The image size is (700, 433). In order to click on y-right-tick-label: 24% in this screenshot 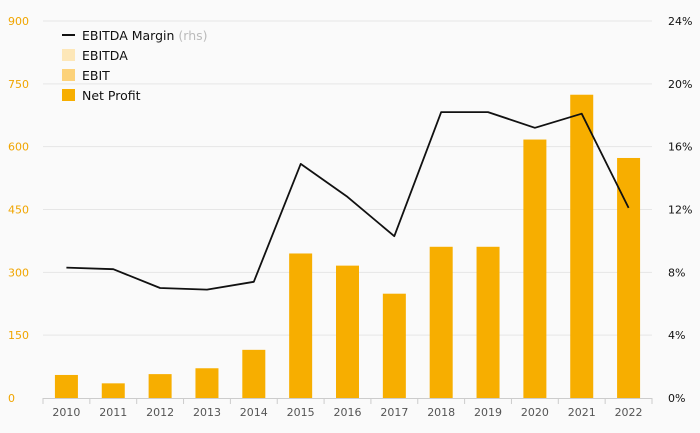, I will do `click(680, 21)`.